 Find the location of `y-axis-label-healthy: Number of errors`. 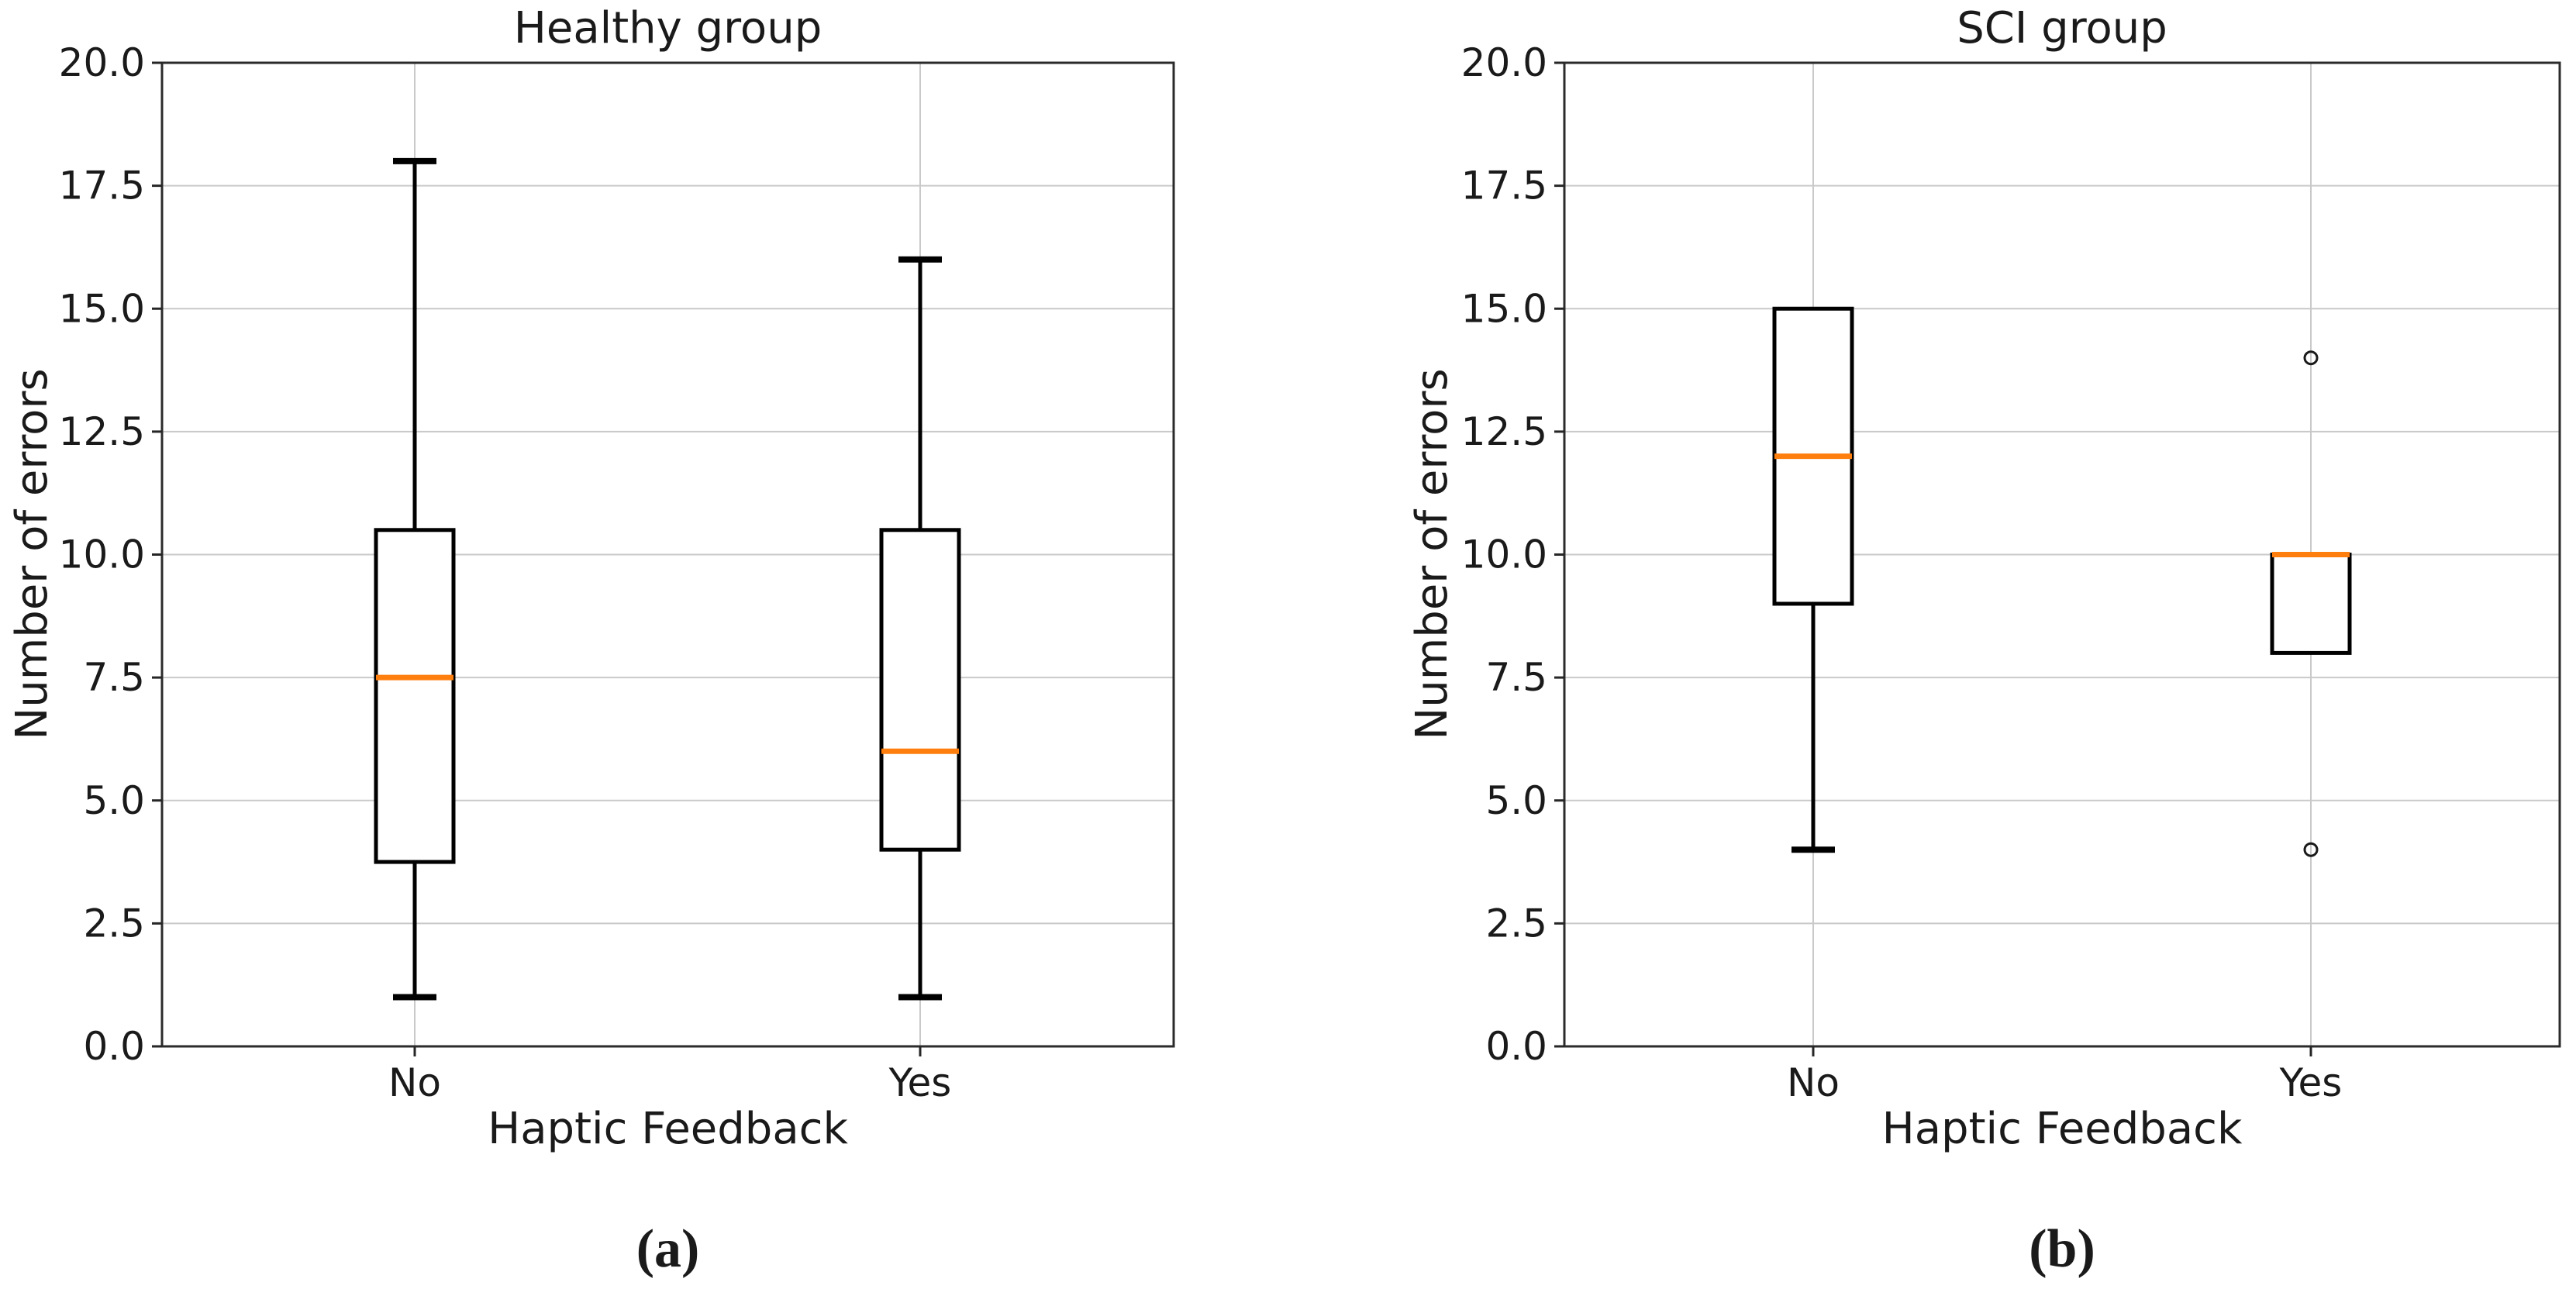

y-axis-label-healthy: Number of errors is located at coordinates (32, 554).